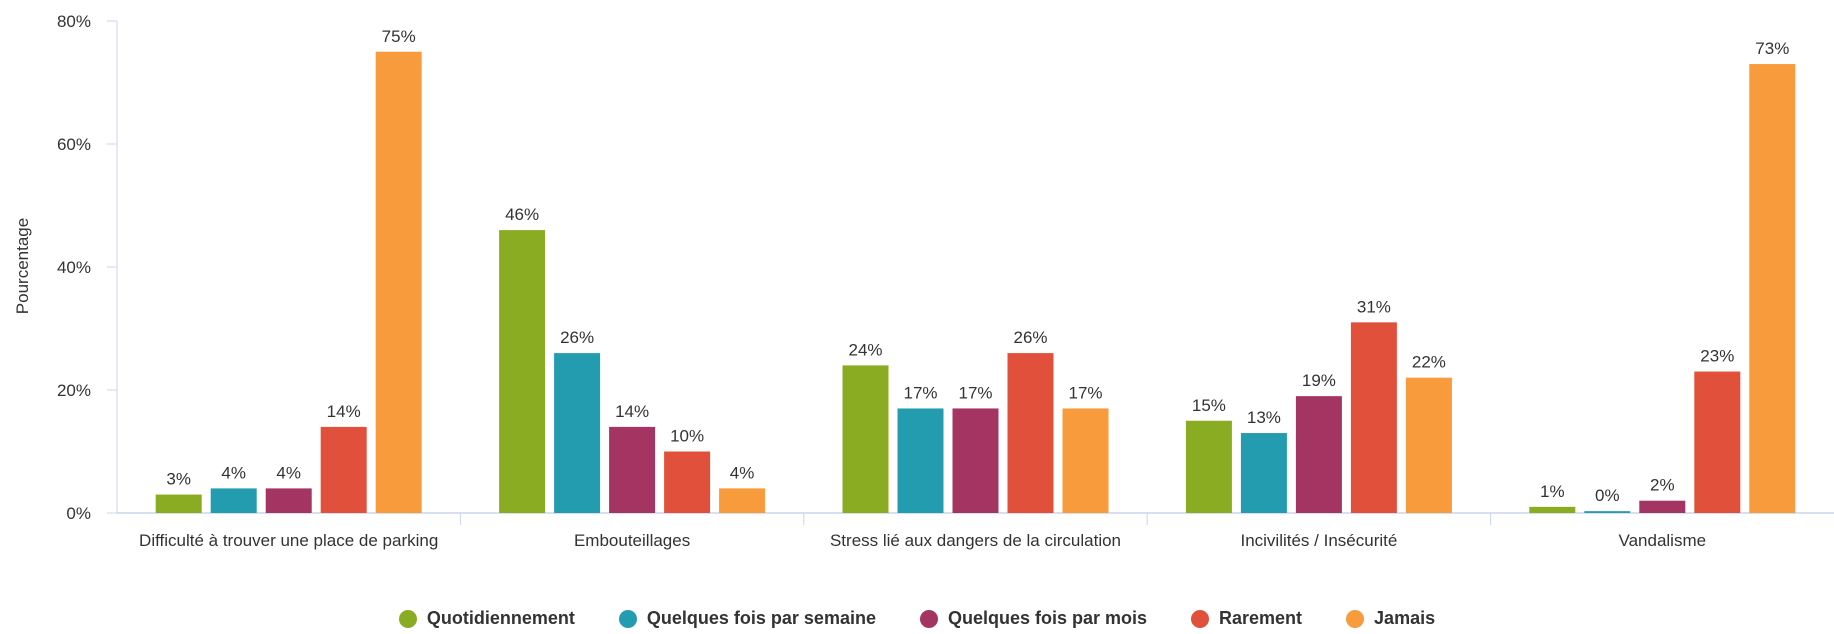  What do you see at coordinates (74, 267) in the screenshot?
I see `y-tick-label: 40%` at bounding box center [74, 267].